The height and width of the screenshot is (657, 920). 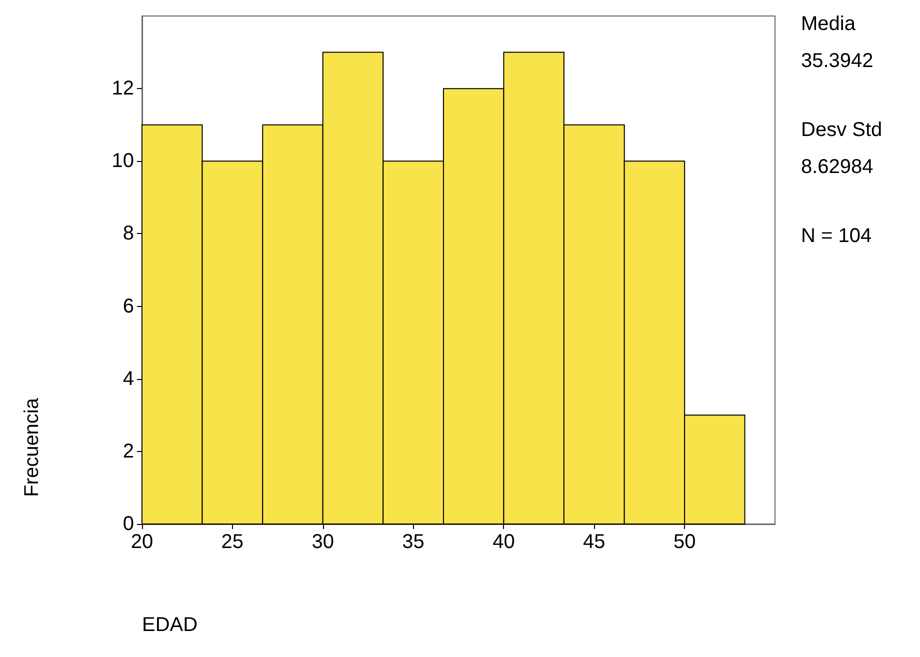 What do you see at coordinates (594, 542) in the screenshot?
I see `x-tick-label: 45` at bounding box center [594, 542].